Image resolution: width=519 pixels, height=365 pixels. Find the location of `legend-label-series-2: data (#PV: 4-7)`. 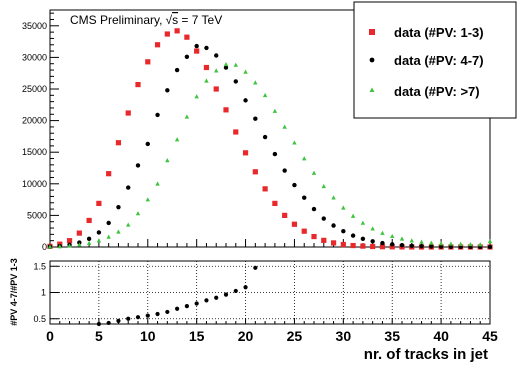

legend-label-series-2: data (#PV: 4-7) is located at coordinates (439, 60).